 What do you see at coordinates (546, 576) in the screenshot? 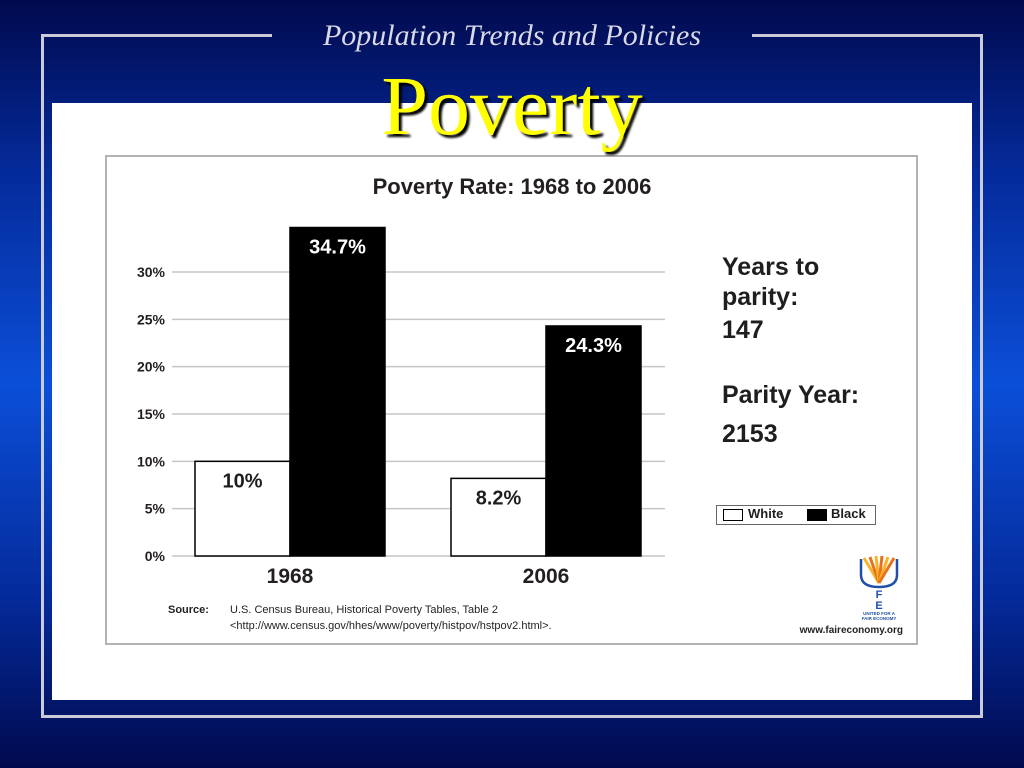
I see `x-tick-label: 2006` at bounding box center [546, 576].